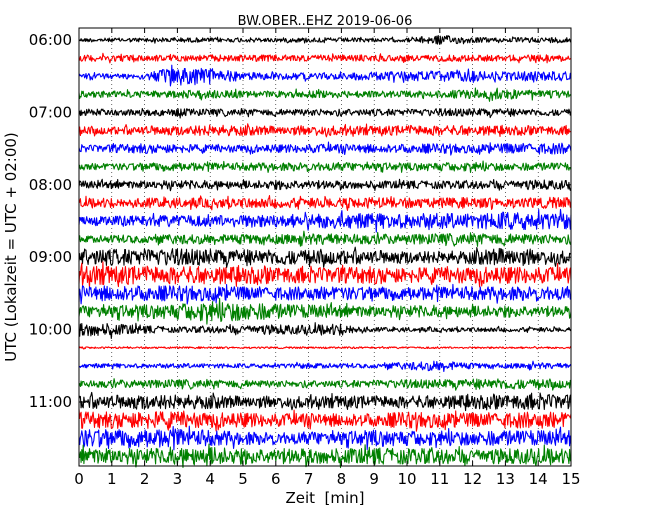 The image size is (650, 520). I want to click on x-tick-label: 5, so click(243, 479).